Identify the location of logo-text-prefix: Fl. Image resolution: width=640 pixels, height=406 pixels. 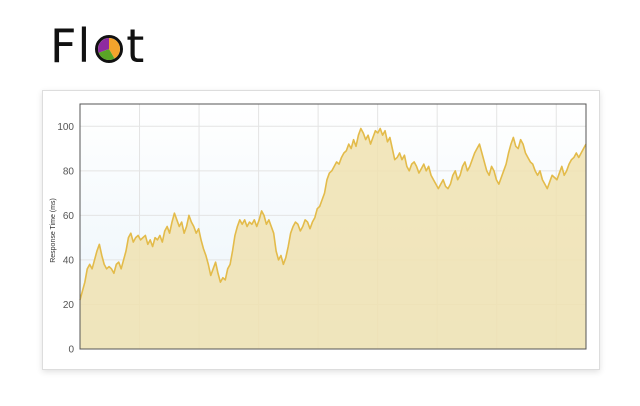
(71, 46).